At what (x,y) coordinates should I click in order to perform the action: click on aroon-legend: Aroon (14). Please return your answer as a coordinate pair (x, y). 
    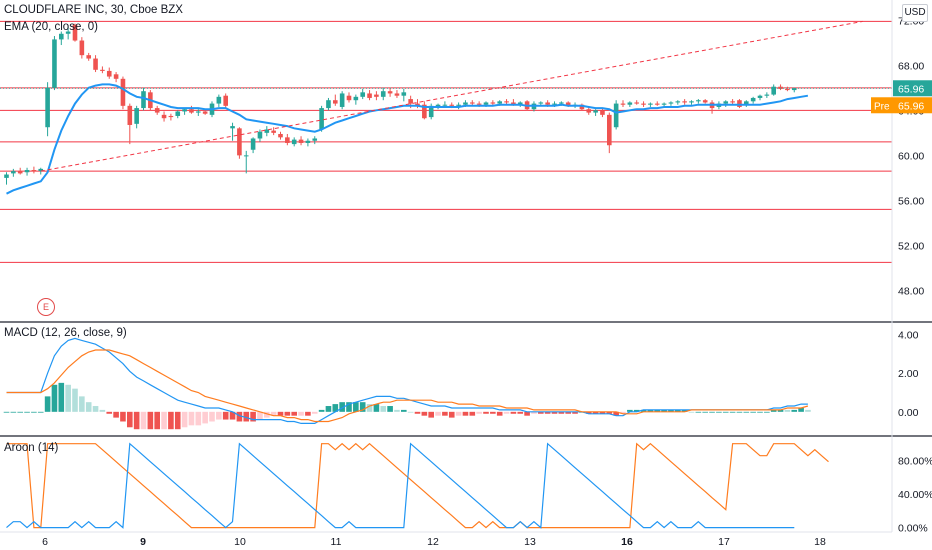
    Looking at the image, I should click on (31, 448).